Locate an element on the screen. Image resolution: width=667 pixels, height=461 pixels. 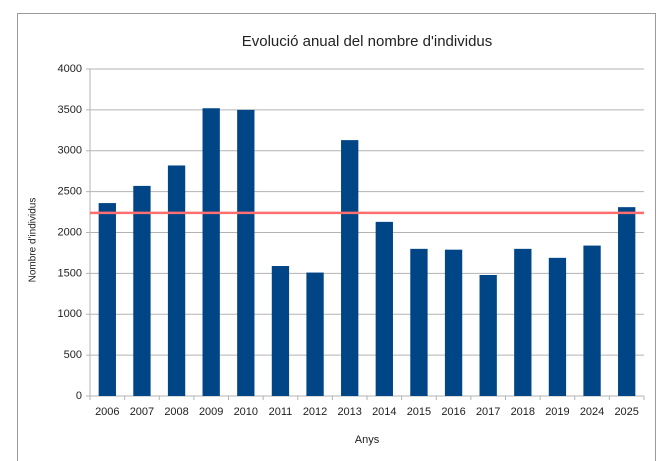
y-axis-label: Nombre d'individus is located at coordinates (33, 240).